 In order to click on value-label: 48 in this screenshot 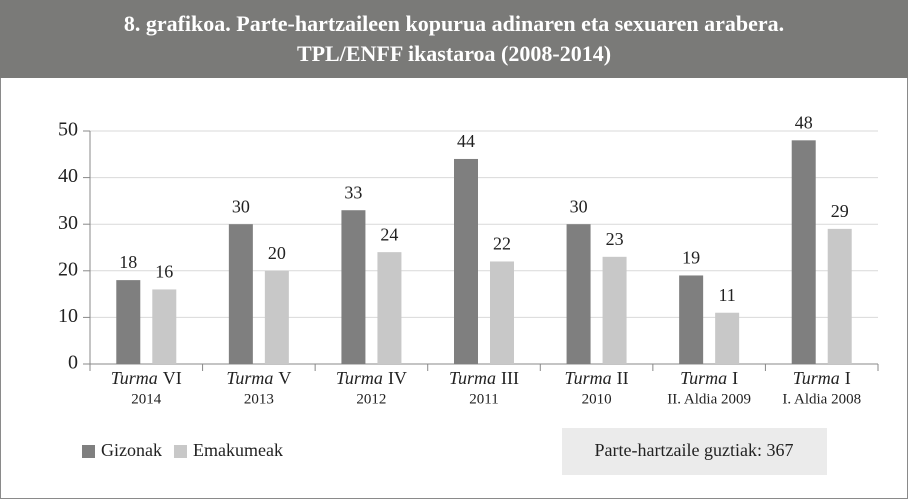, I will do `click(804, 122)`.